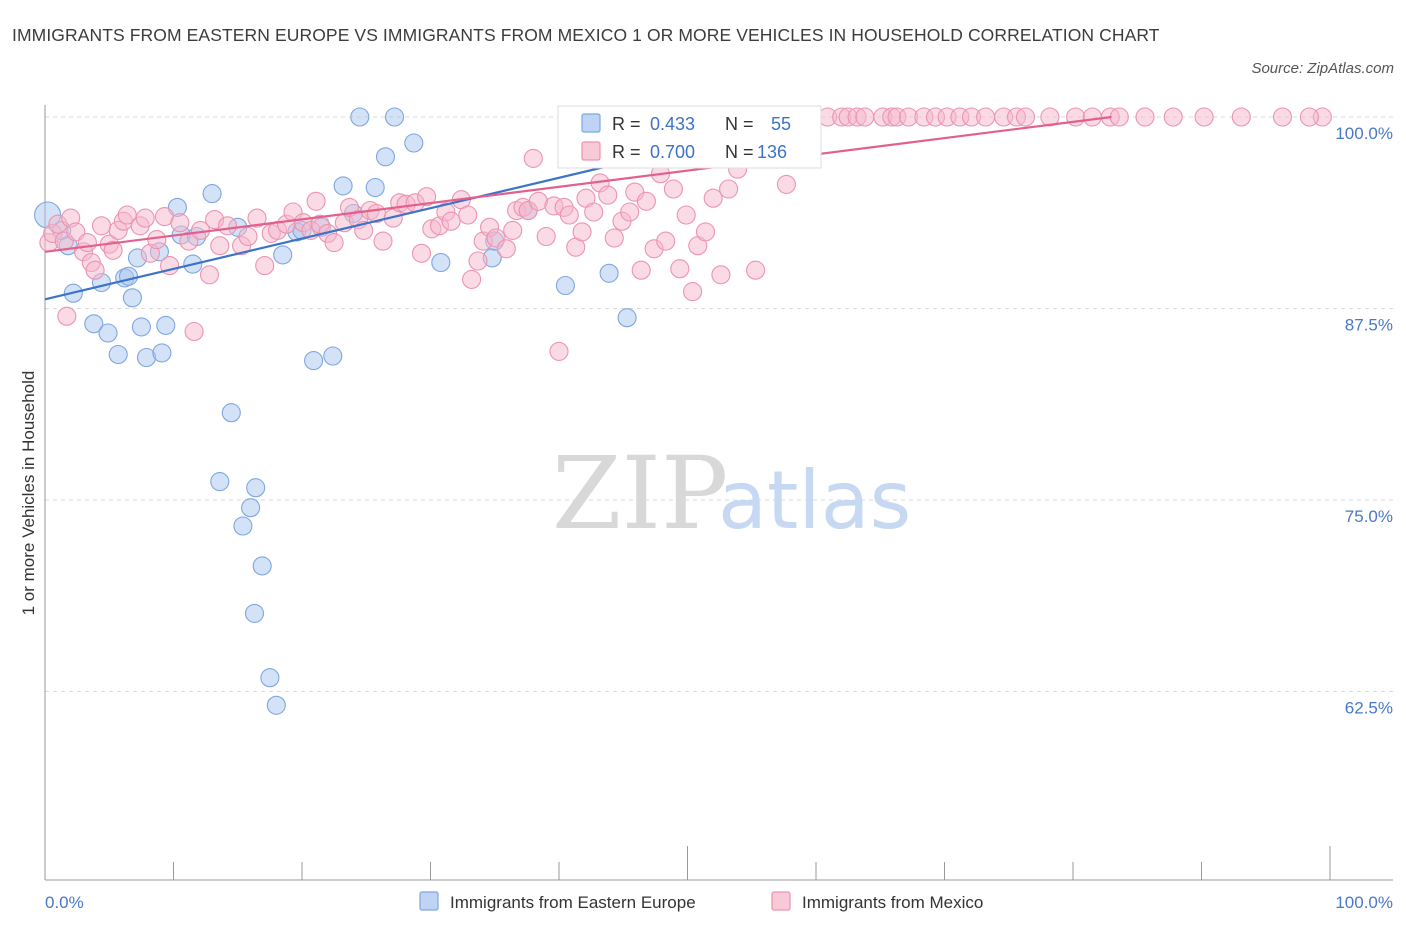  What do you see at coordinates (578, 184) in the screenshot?
I see `trend-line-mexico` at bounding box center [578, 184].